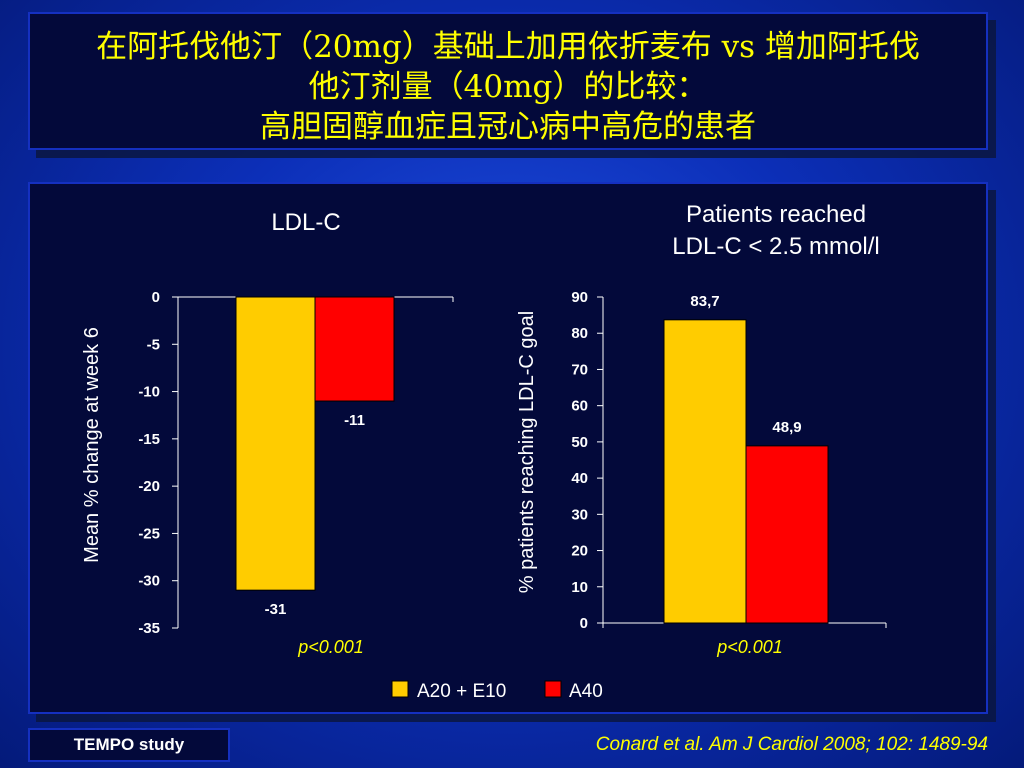  I want to click on title-line-2: 他汀剂量（40mg）的比较：, so click(508, 87).